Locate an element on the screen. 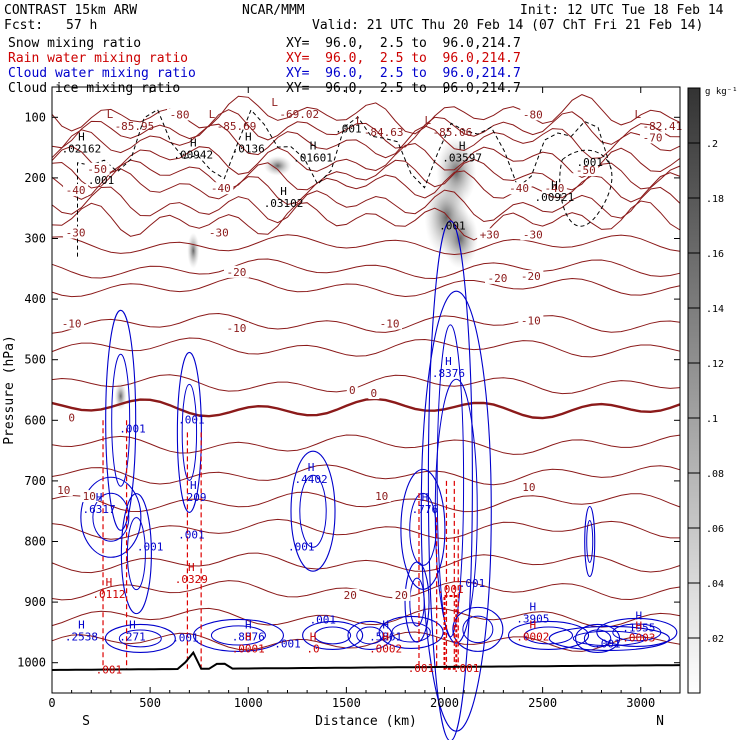  high-value-12: .2538 is located at coordinates (81, 636).